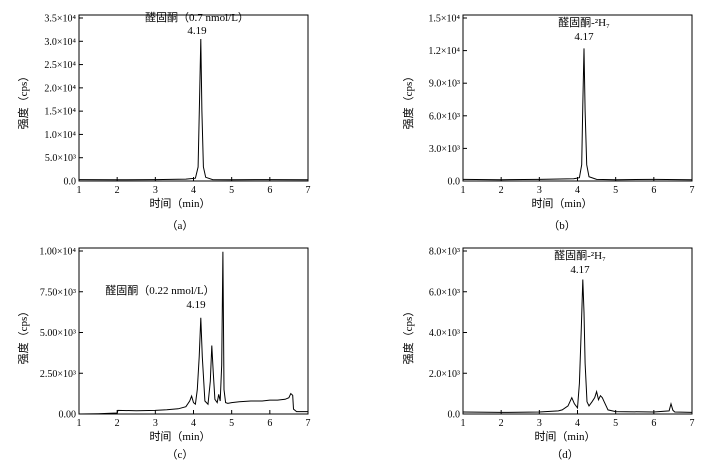 The image size is (712, 467). I want to click on panel-a-plot-frame, so click(193, 98).